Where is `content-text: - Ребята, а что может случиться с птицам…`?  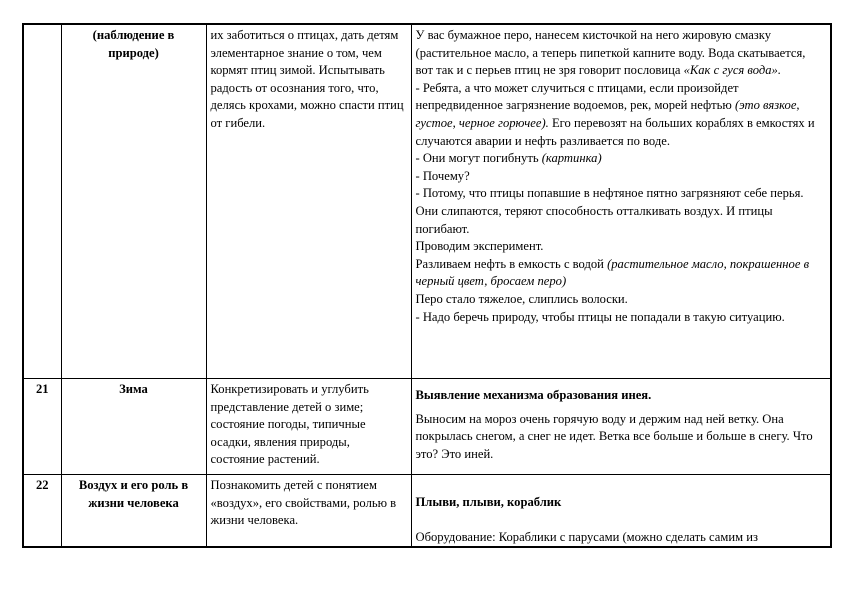 content-text: - Ребята, а что может случиться с птицам… is located at coordinates (577, 96).